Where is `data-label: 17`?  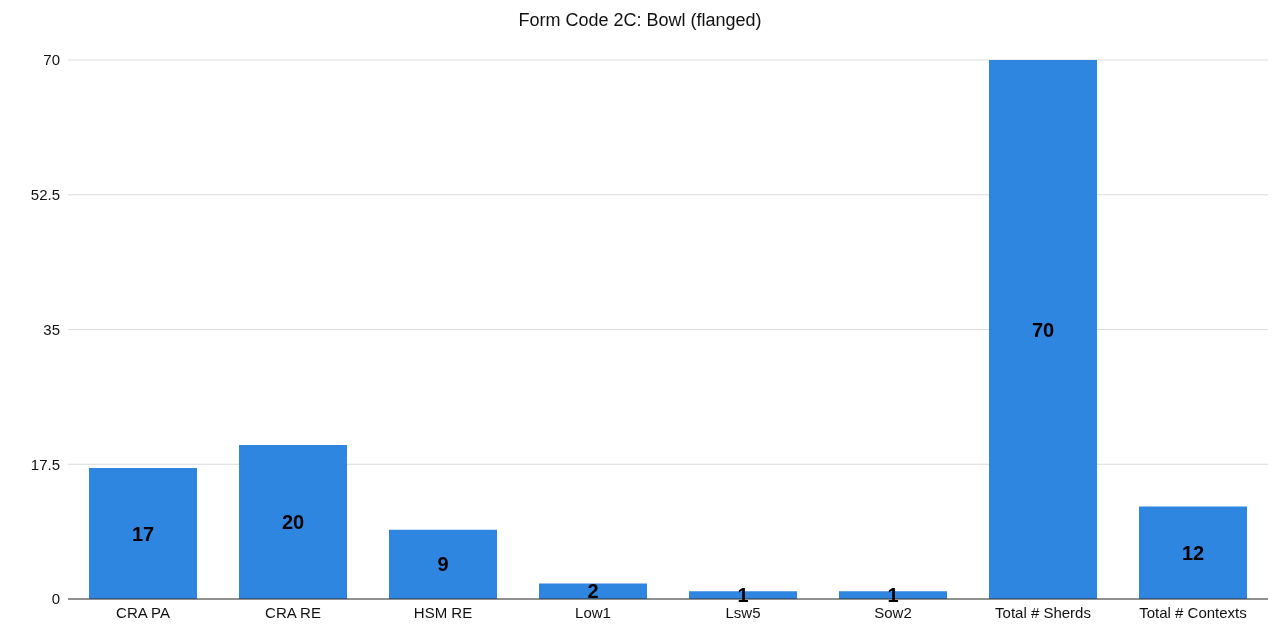
data-label: 17 is located at coordinates (143, 533).